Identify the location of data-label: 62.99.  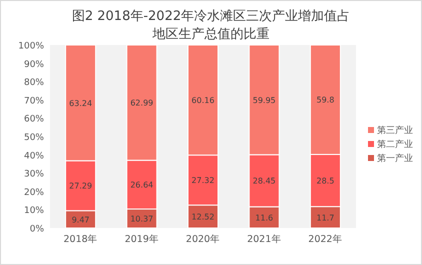
(142, 103).